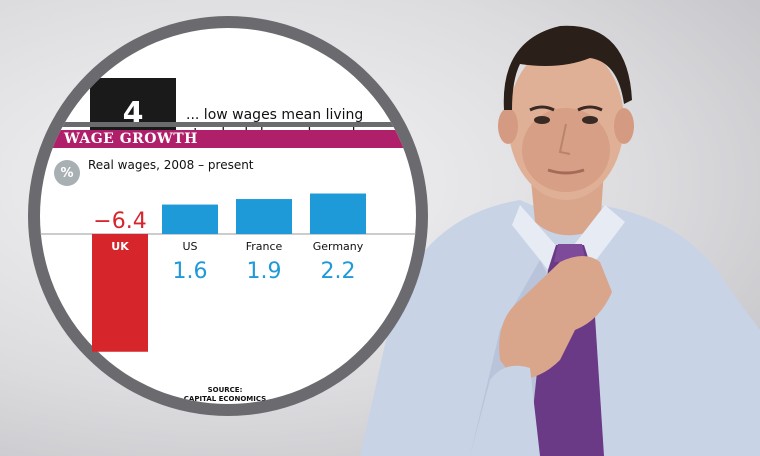 The width and height of the screenshot is (760, 456). Describe the element at coordinates (264, 246) in the screenshot. I see `category-label-france: France` at that location.